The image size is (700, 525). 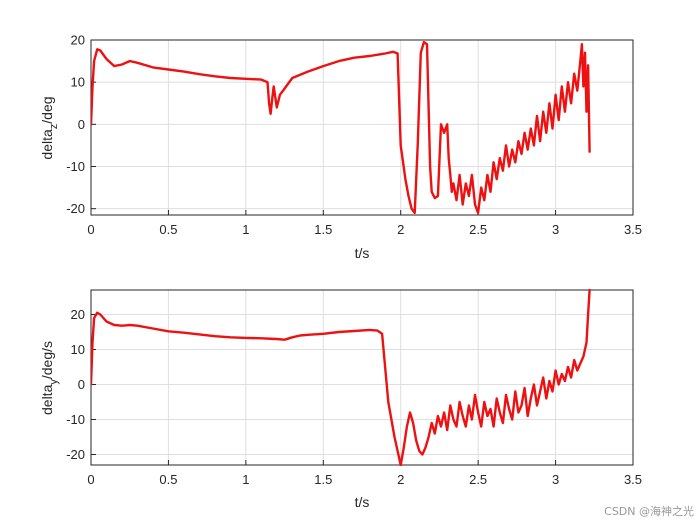 I want to click on y-axis-label: deltaz/deg, so click(x=49, y=127).